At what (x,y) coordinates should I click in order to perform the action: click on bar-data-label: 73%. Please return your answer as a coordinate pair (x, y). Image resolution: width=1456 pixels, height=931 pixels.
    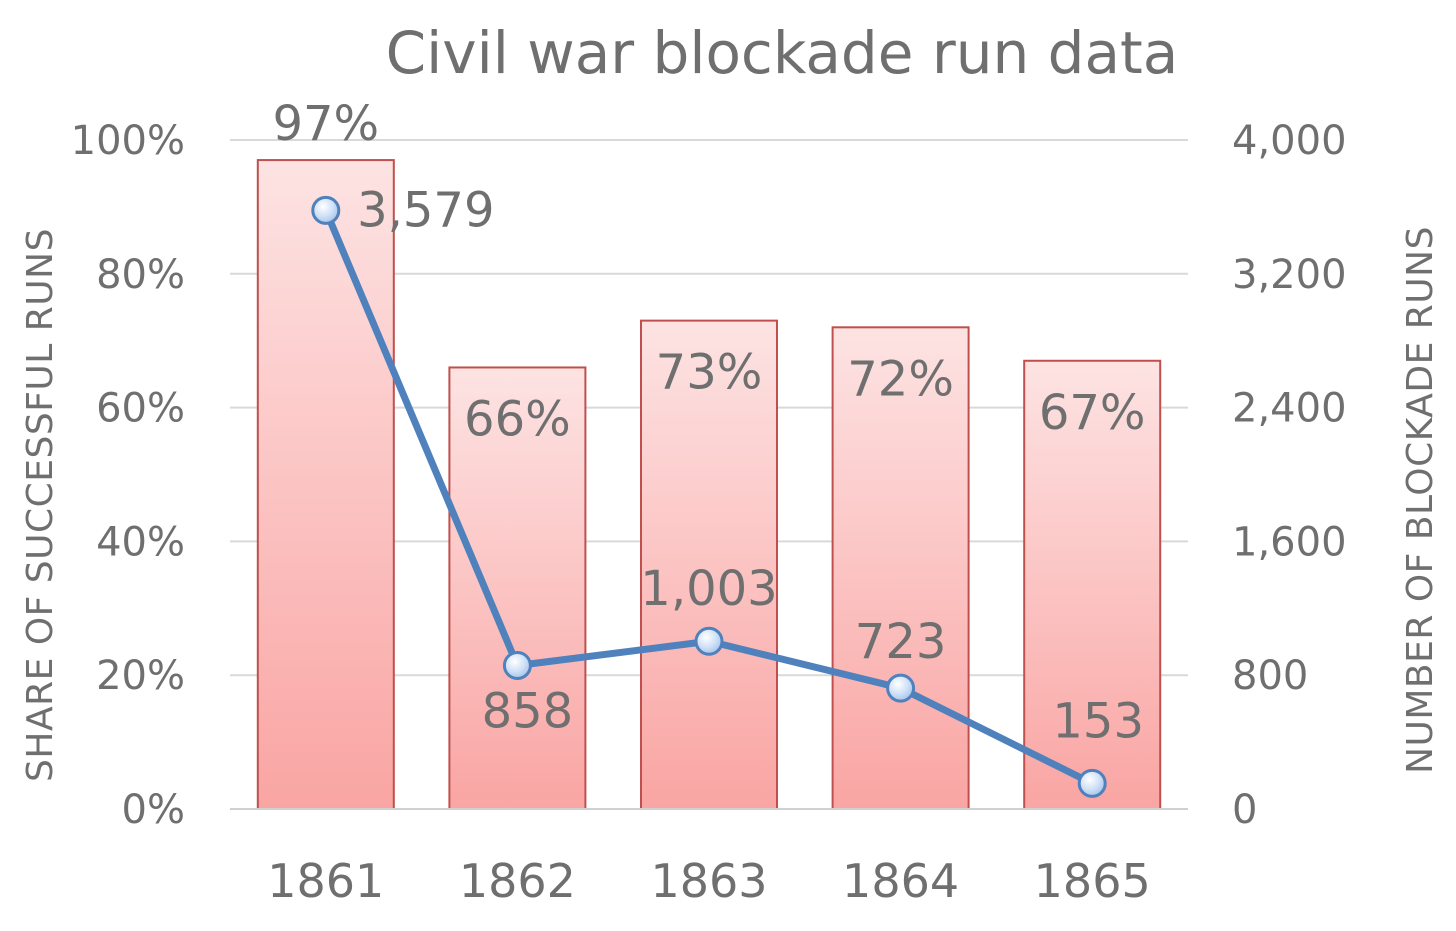
    Looking at the image, I should click on (709, 373).